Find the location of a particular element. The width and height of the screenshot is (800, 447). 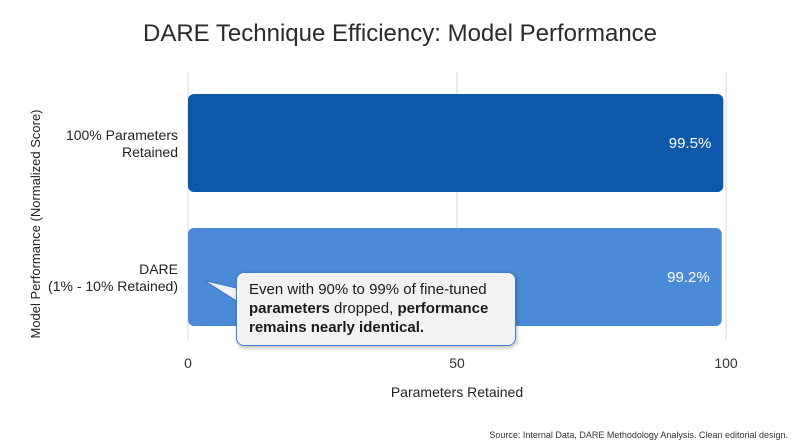

category-label-line: (1% - 10% Retained) is located at coordinates (113, 286).